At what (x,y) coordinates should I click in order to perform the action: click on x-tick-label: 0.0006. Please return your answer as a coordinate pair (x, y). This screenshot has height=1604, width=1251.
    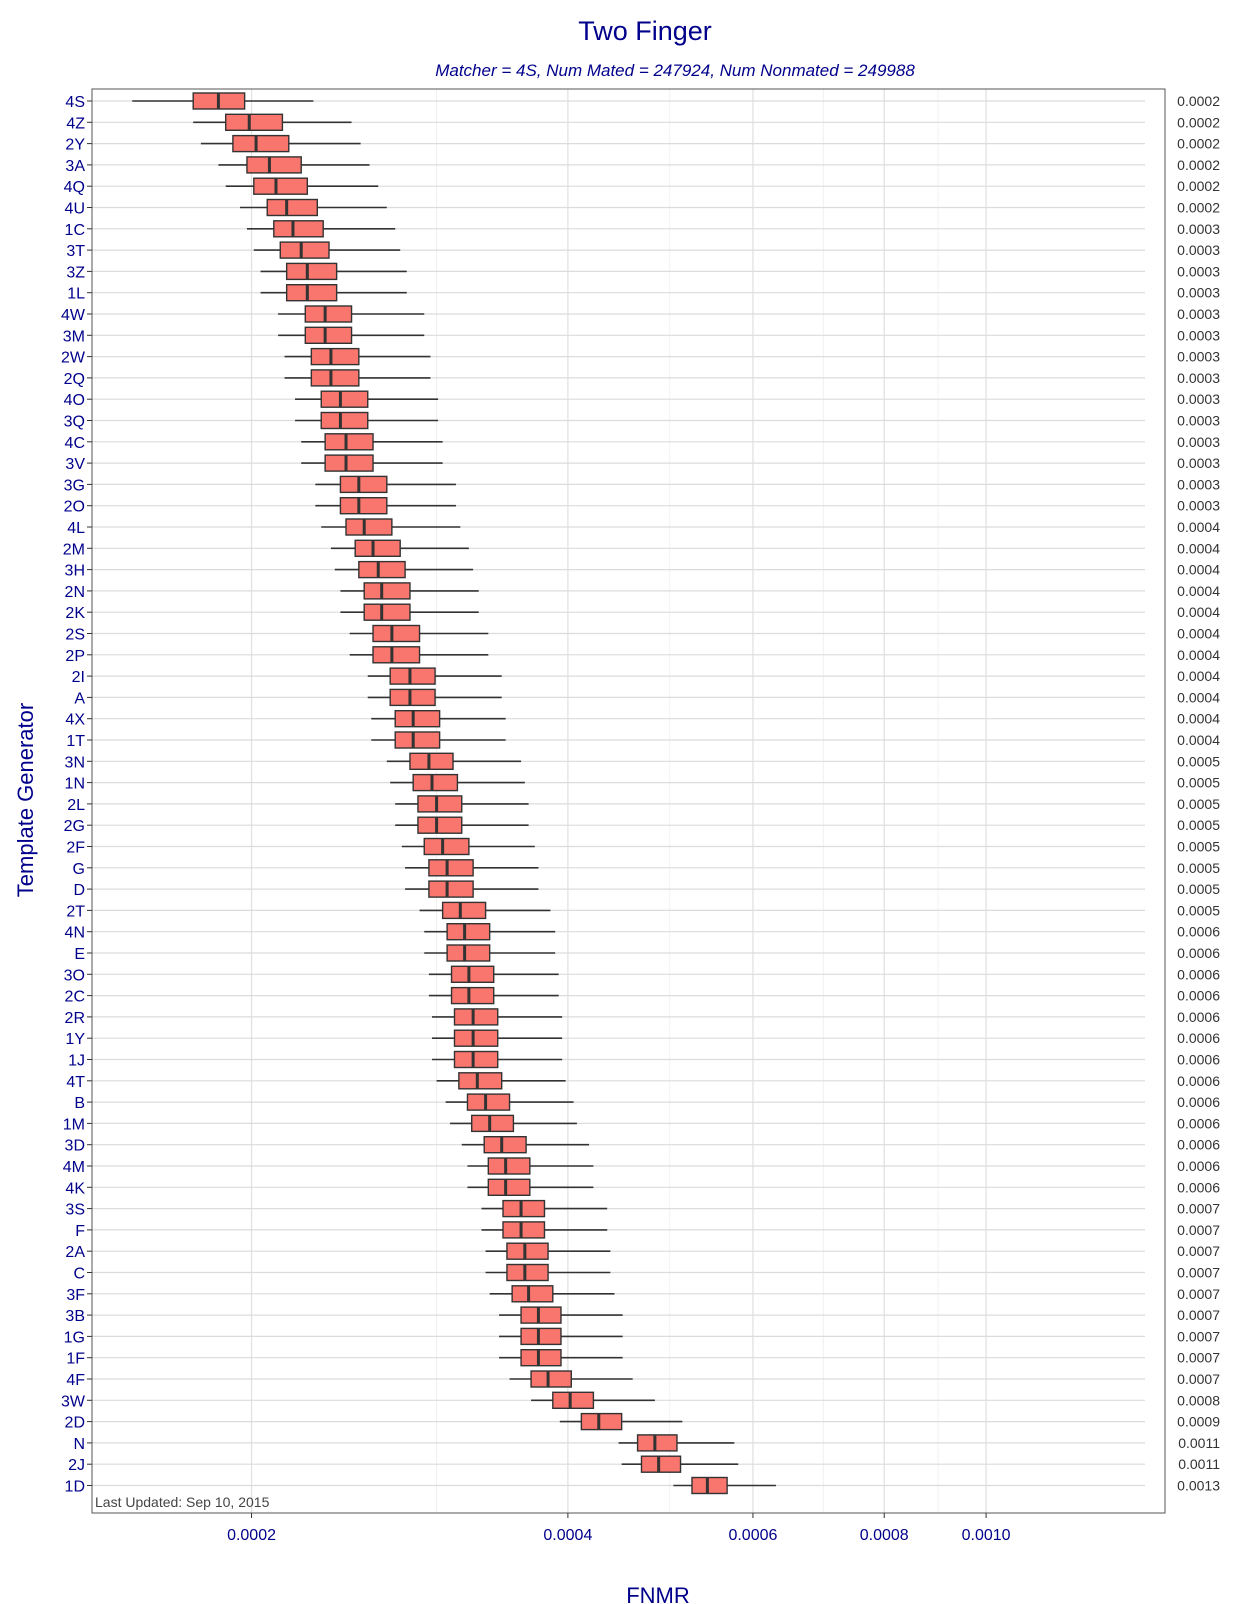
    Looking at the image, I should click on (752, 1535).